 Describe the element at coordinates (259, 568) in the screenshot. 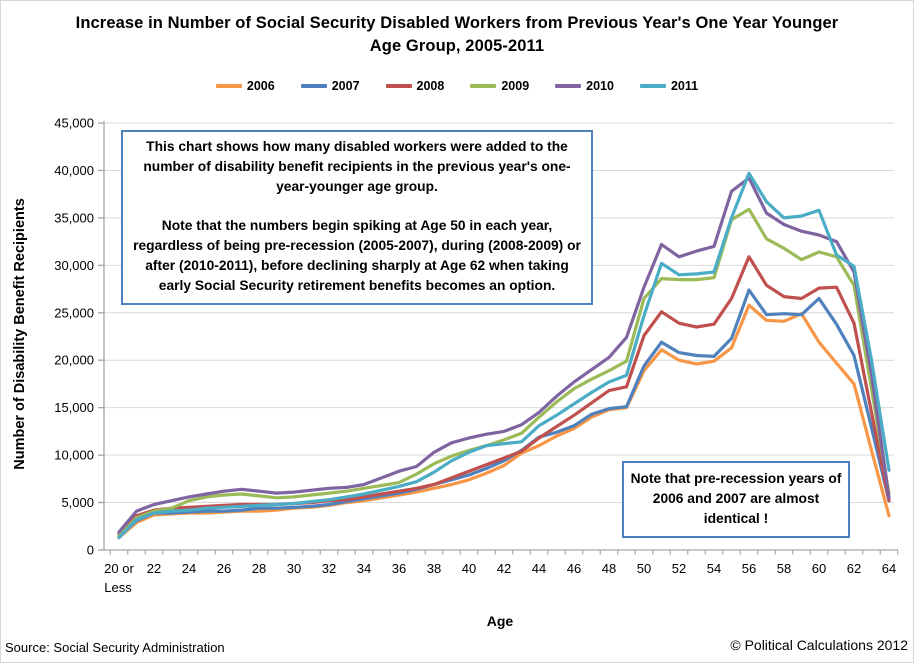

I see `x-axis-tick-label: 28` at that location.